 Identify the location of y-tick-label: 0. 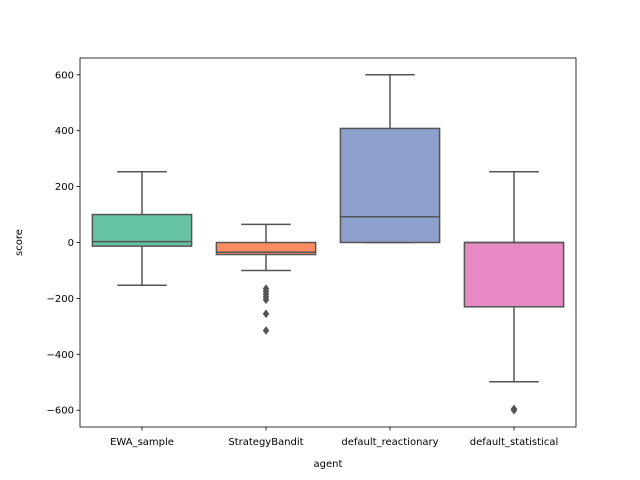
(71, 243).